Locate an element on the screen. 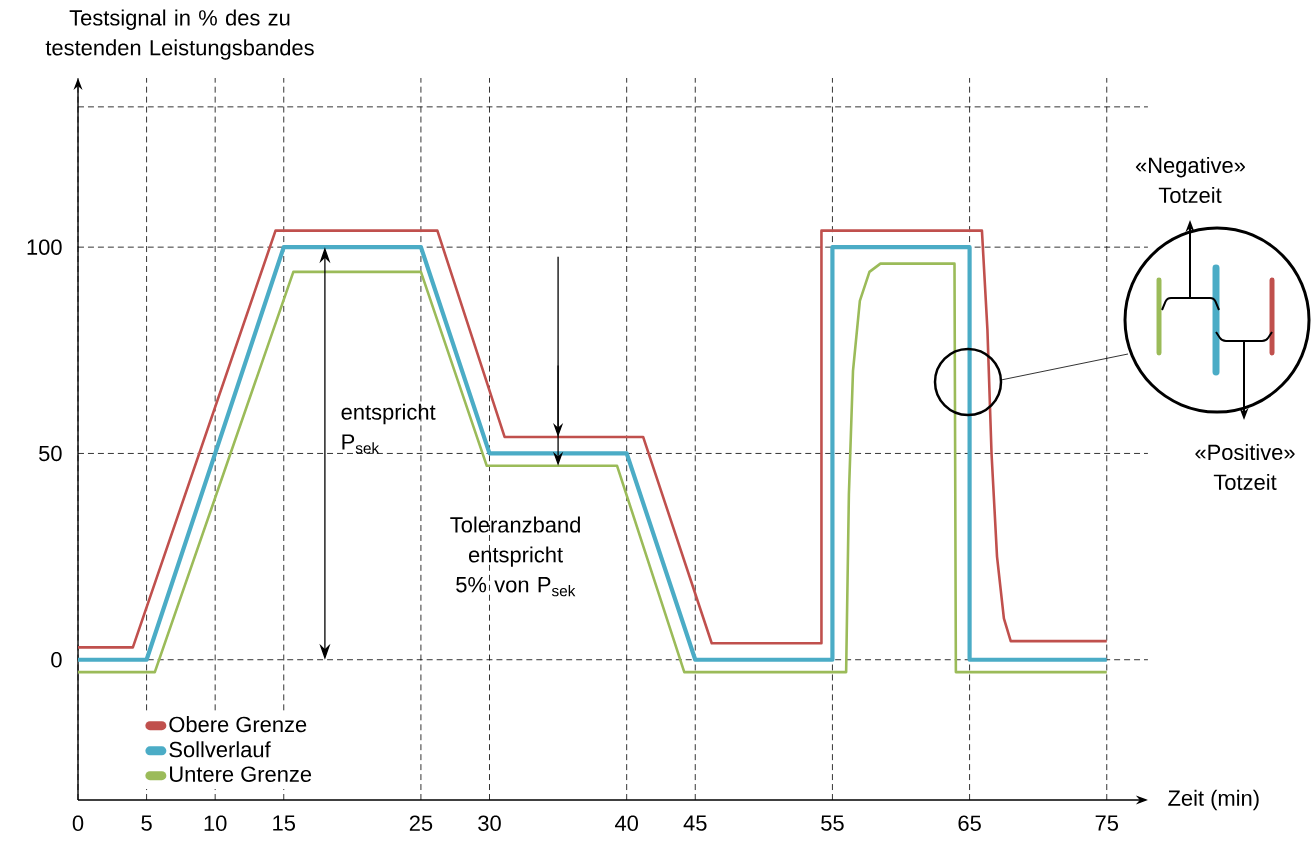 This screenshot has width=1311, height=845. y-tick-label: 0 is located at coordinates (56, 659).